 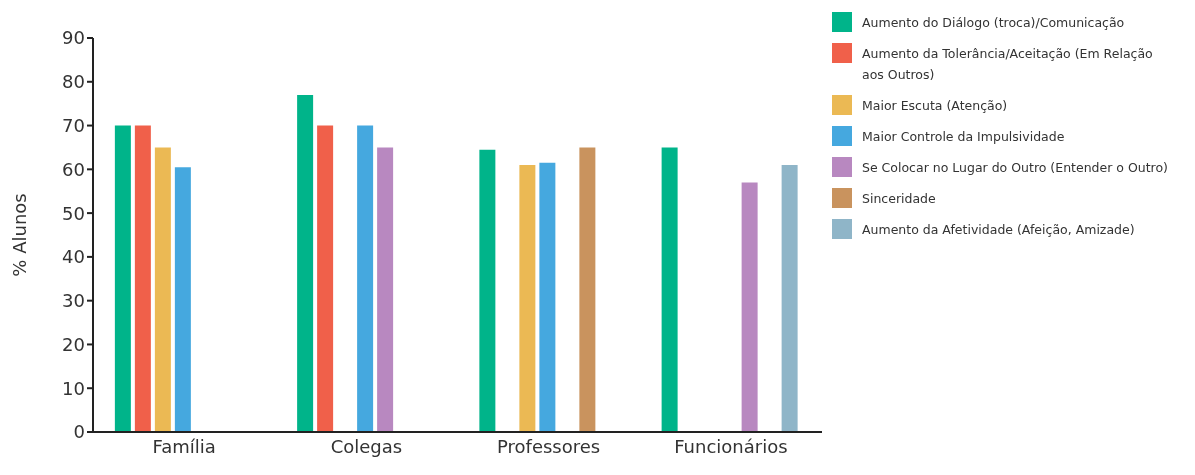 I want to click on y-tick-label: 40, so click(x=73, y=257).